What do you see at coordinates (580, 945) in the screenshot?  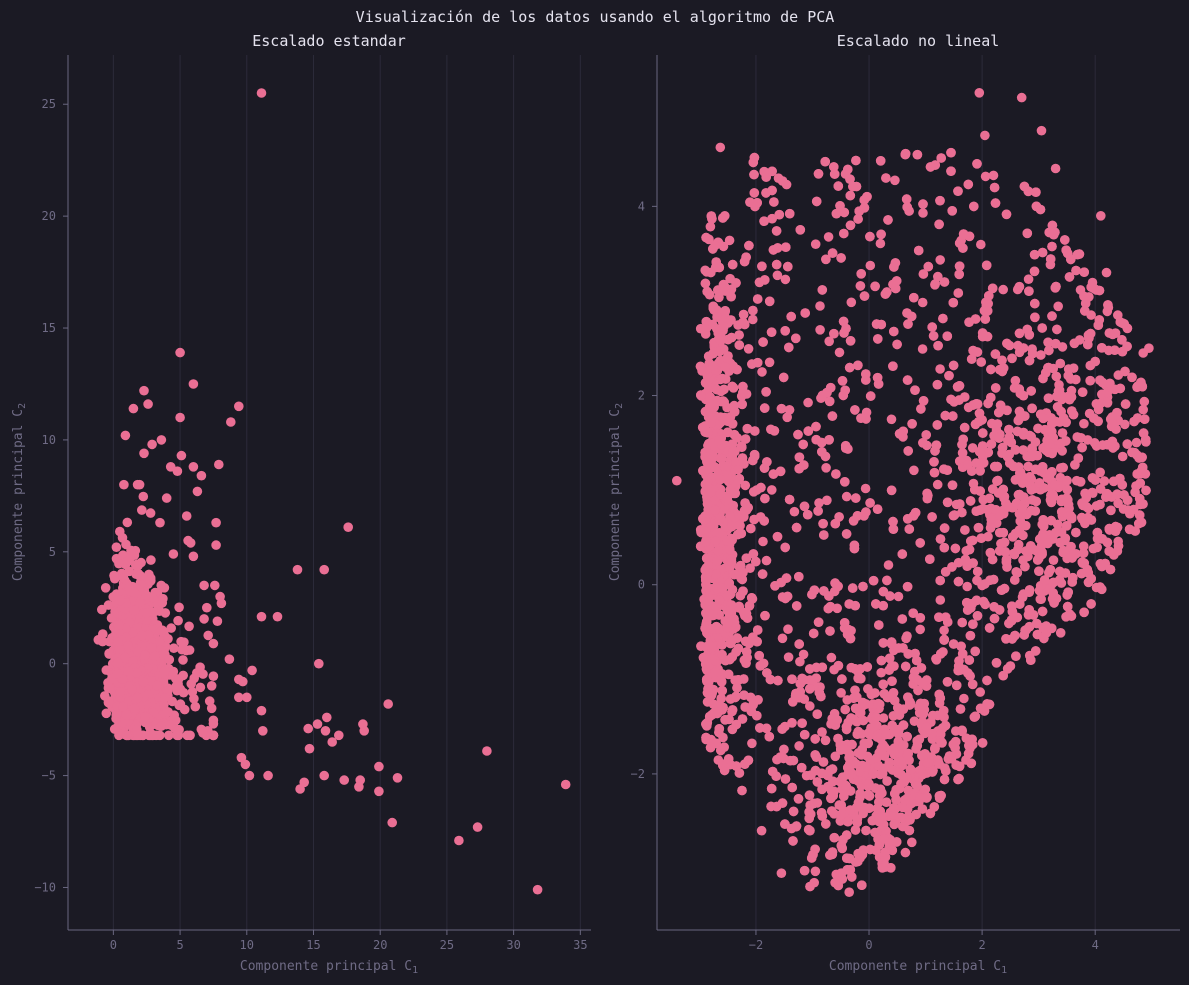 I see `x-tick-label: 35` at bounding box center [580, 945].